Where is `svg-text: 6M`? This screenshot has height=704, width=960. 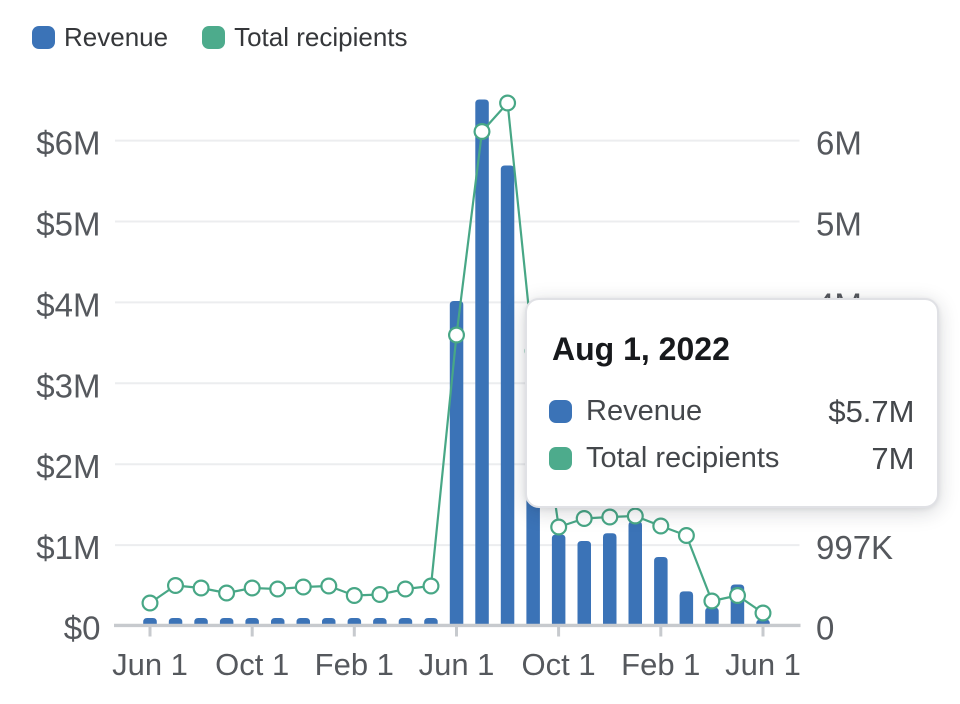
svg-text: 6M is located at coordinates (839, 143).